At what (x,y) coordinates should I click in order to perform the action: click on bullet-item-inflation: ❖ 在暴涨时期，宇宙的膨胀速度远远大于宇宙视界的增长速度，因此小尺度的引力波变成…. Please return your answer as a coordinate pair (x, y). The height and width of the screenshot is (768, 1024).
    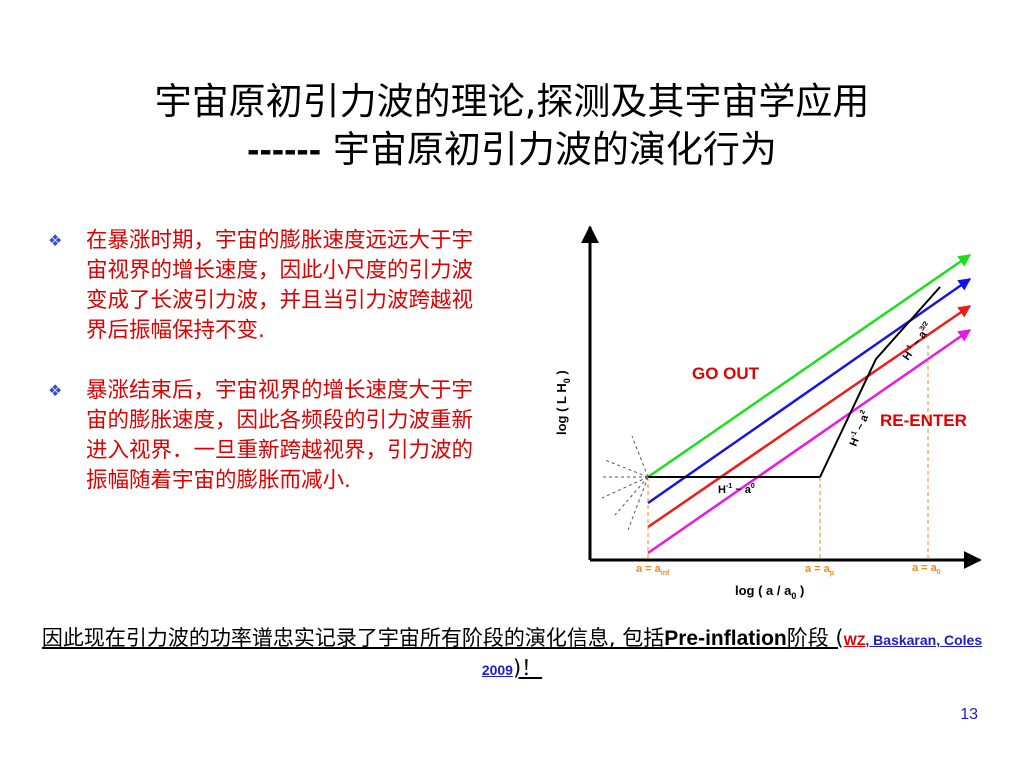
    Looking at the image, I should click on (270, 286).